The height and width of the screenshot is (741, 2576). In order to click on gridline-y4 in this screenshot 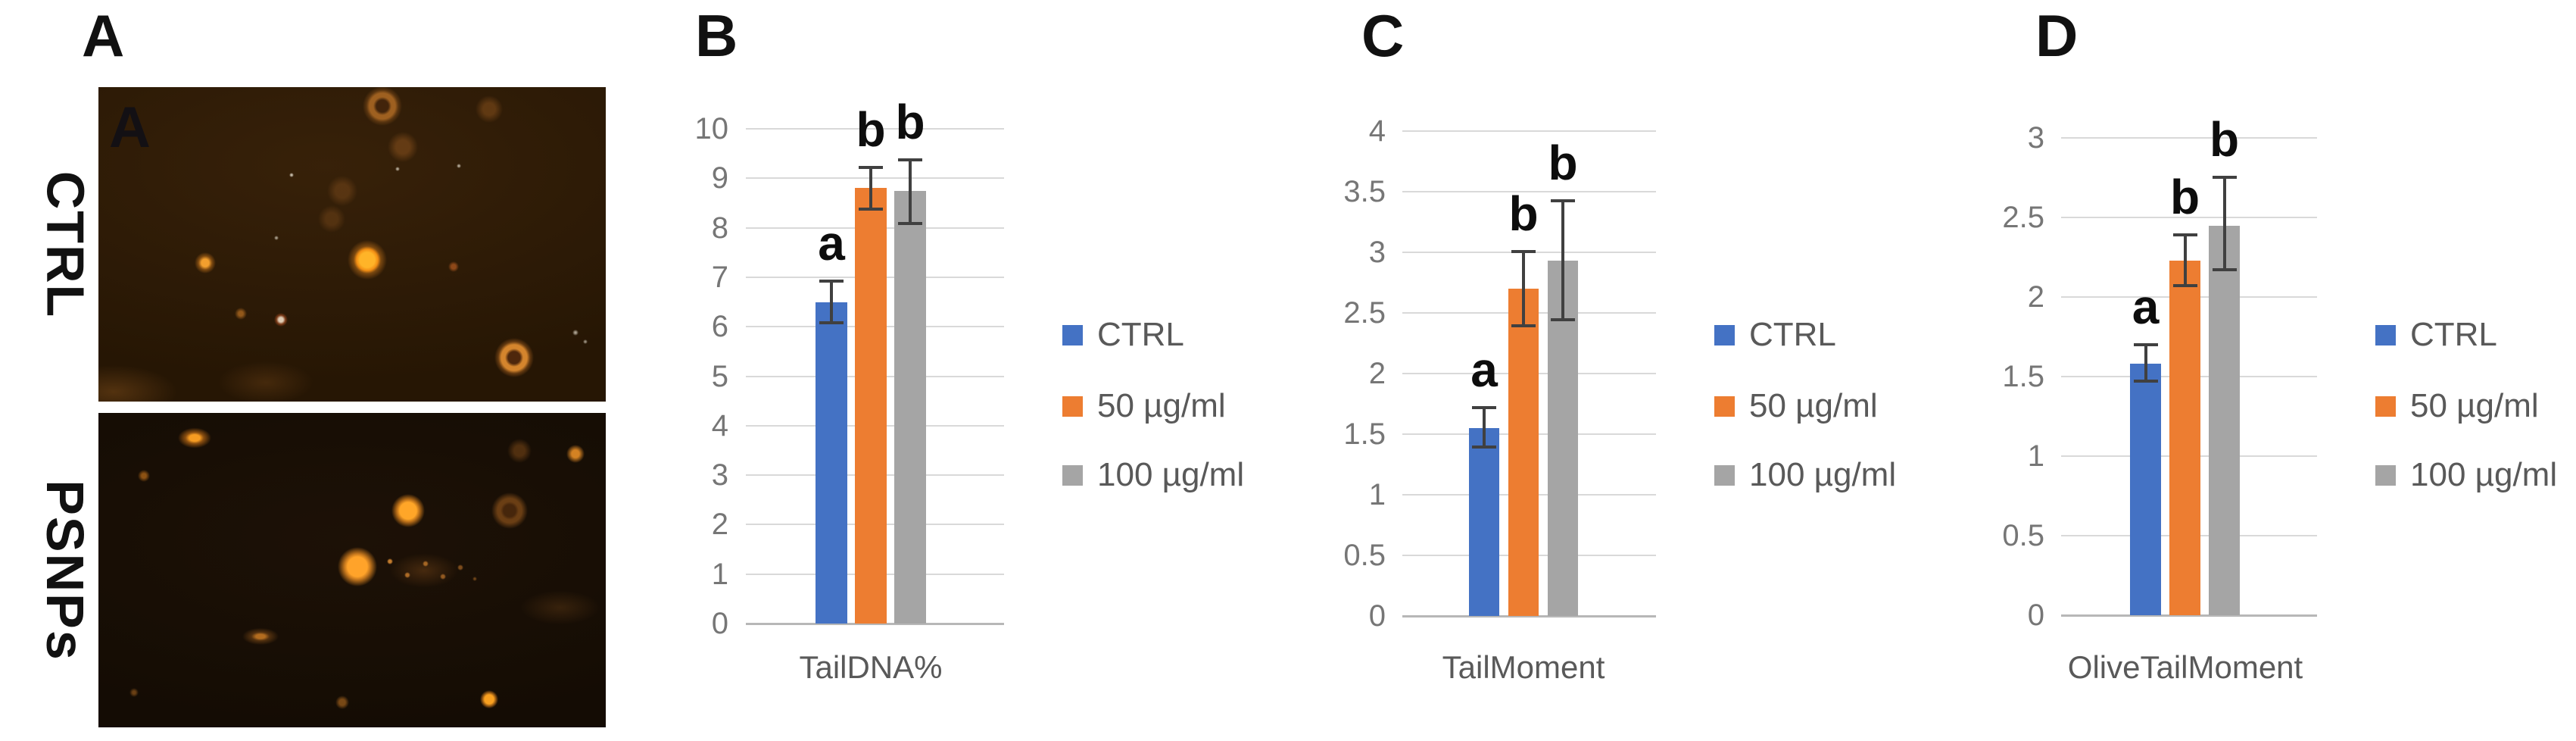, I will do `click(1529, 131)`.